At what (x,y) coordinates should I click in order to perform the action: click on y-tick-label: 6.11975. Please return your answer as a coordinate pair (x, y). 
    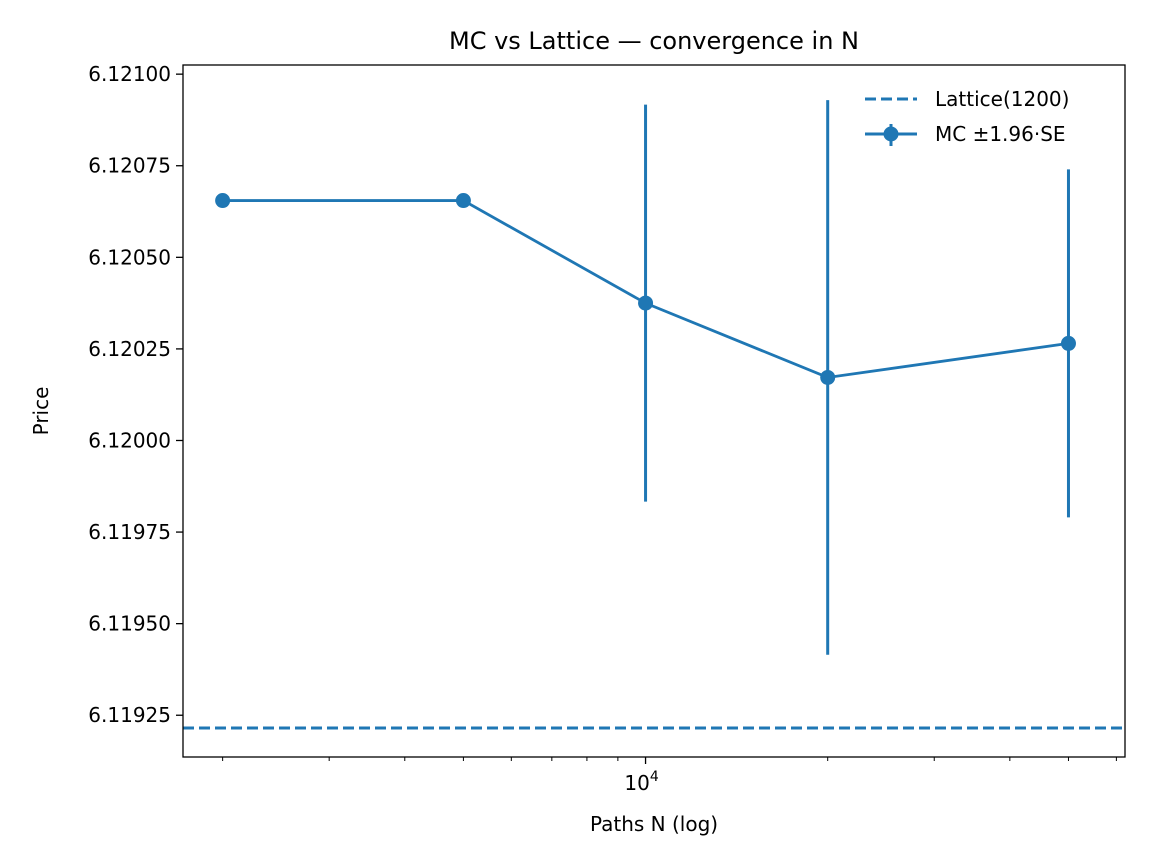
    Looking at the image, I should click on (129, 532).